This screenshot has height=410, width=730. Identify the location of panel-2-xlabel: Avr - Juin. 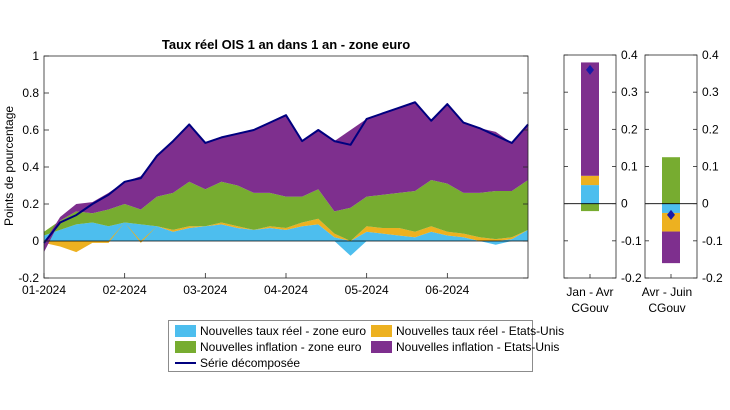
(667, 292).